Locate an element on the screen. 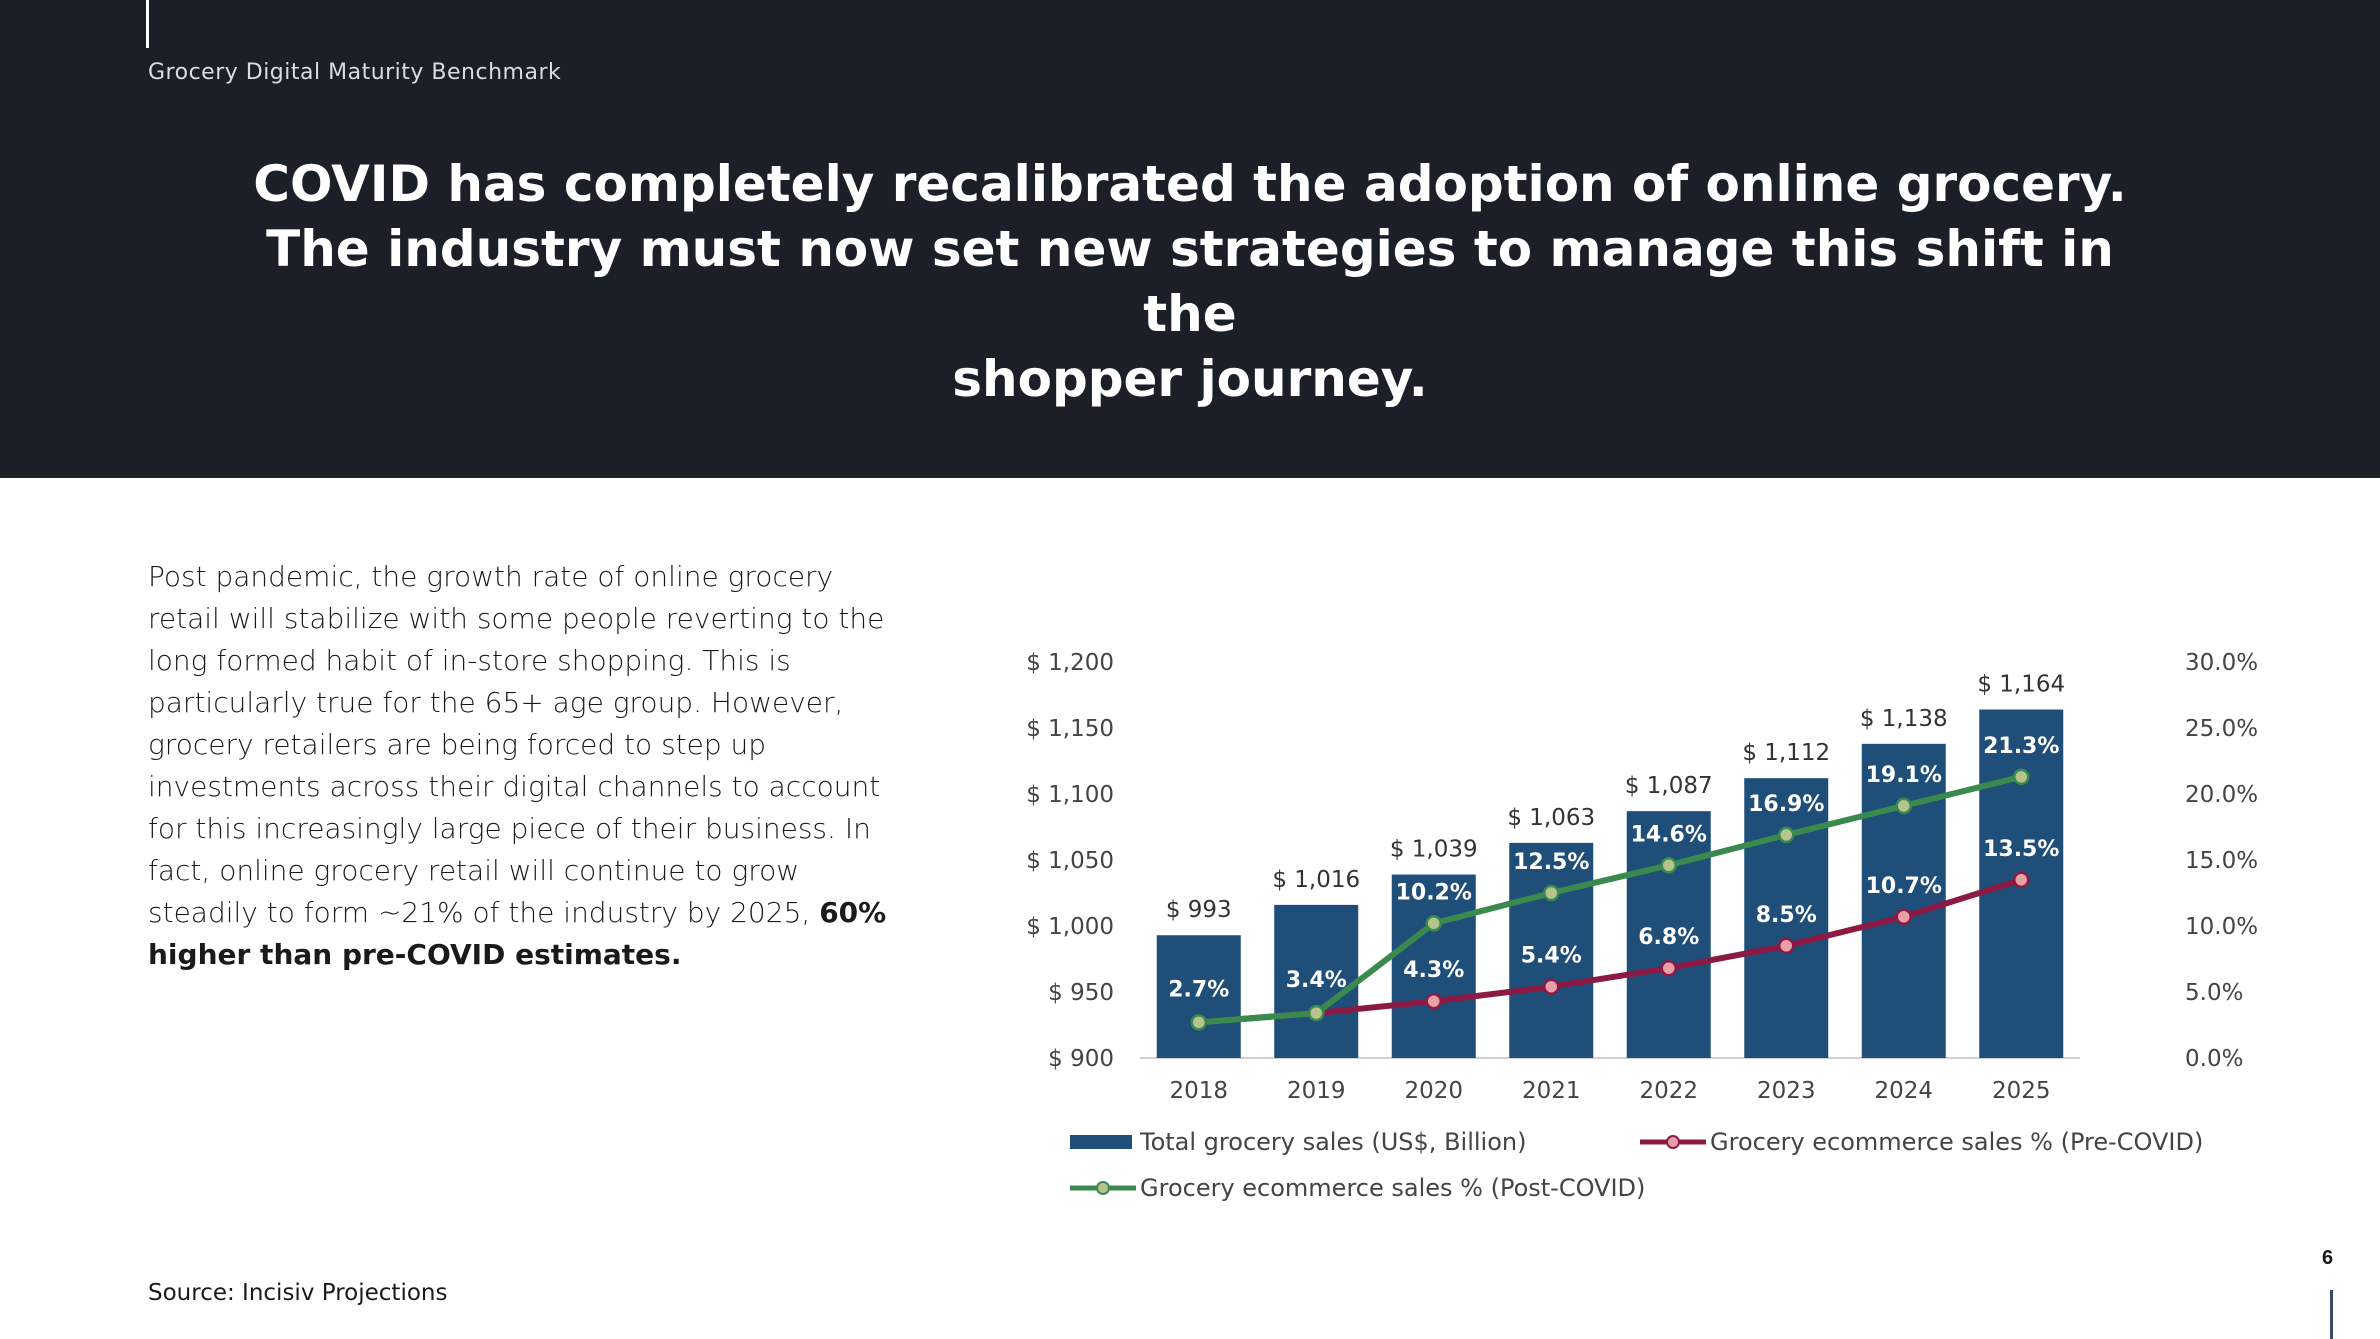 This screenshot has width=2380, height=1339. data-label-post-covid: 3.4% is located at coordinates (1316, 980).